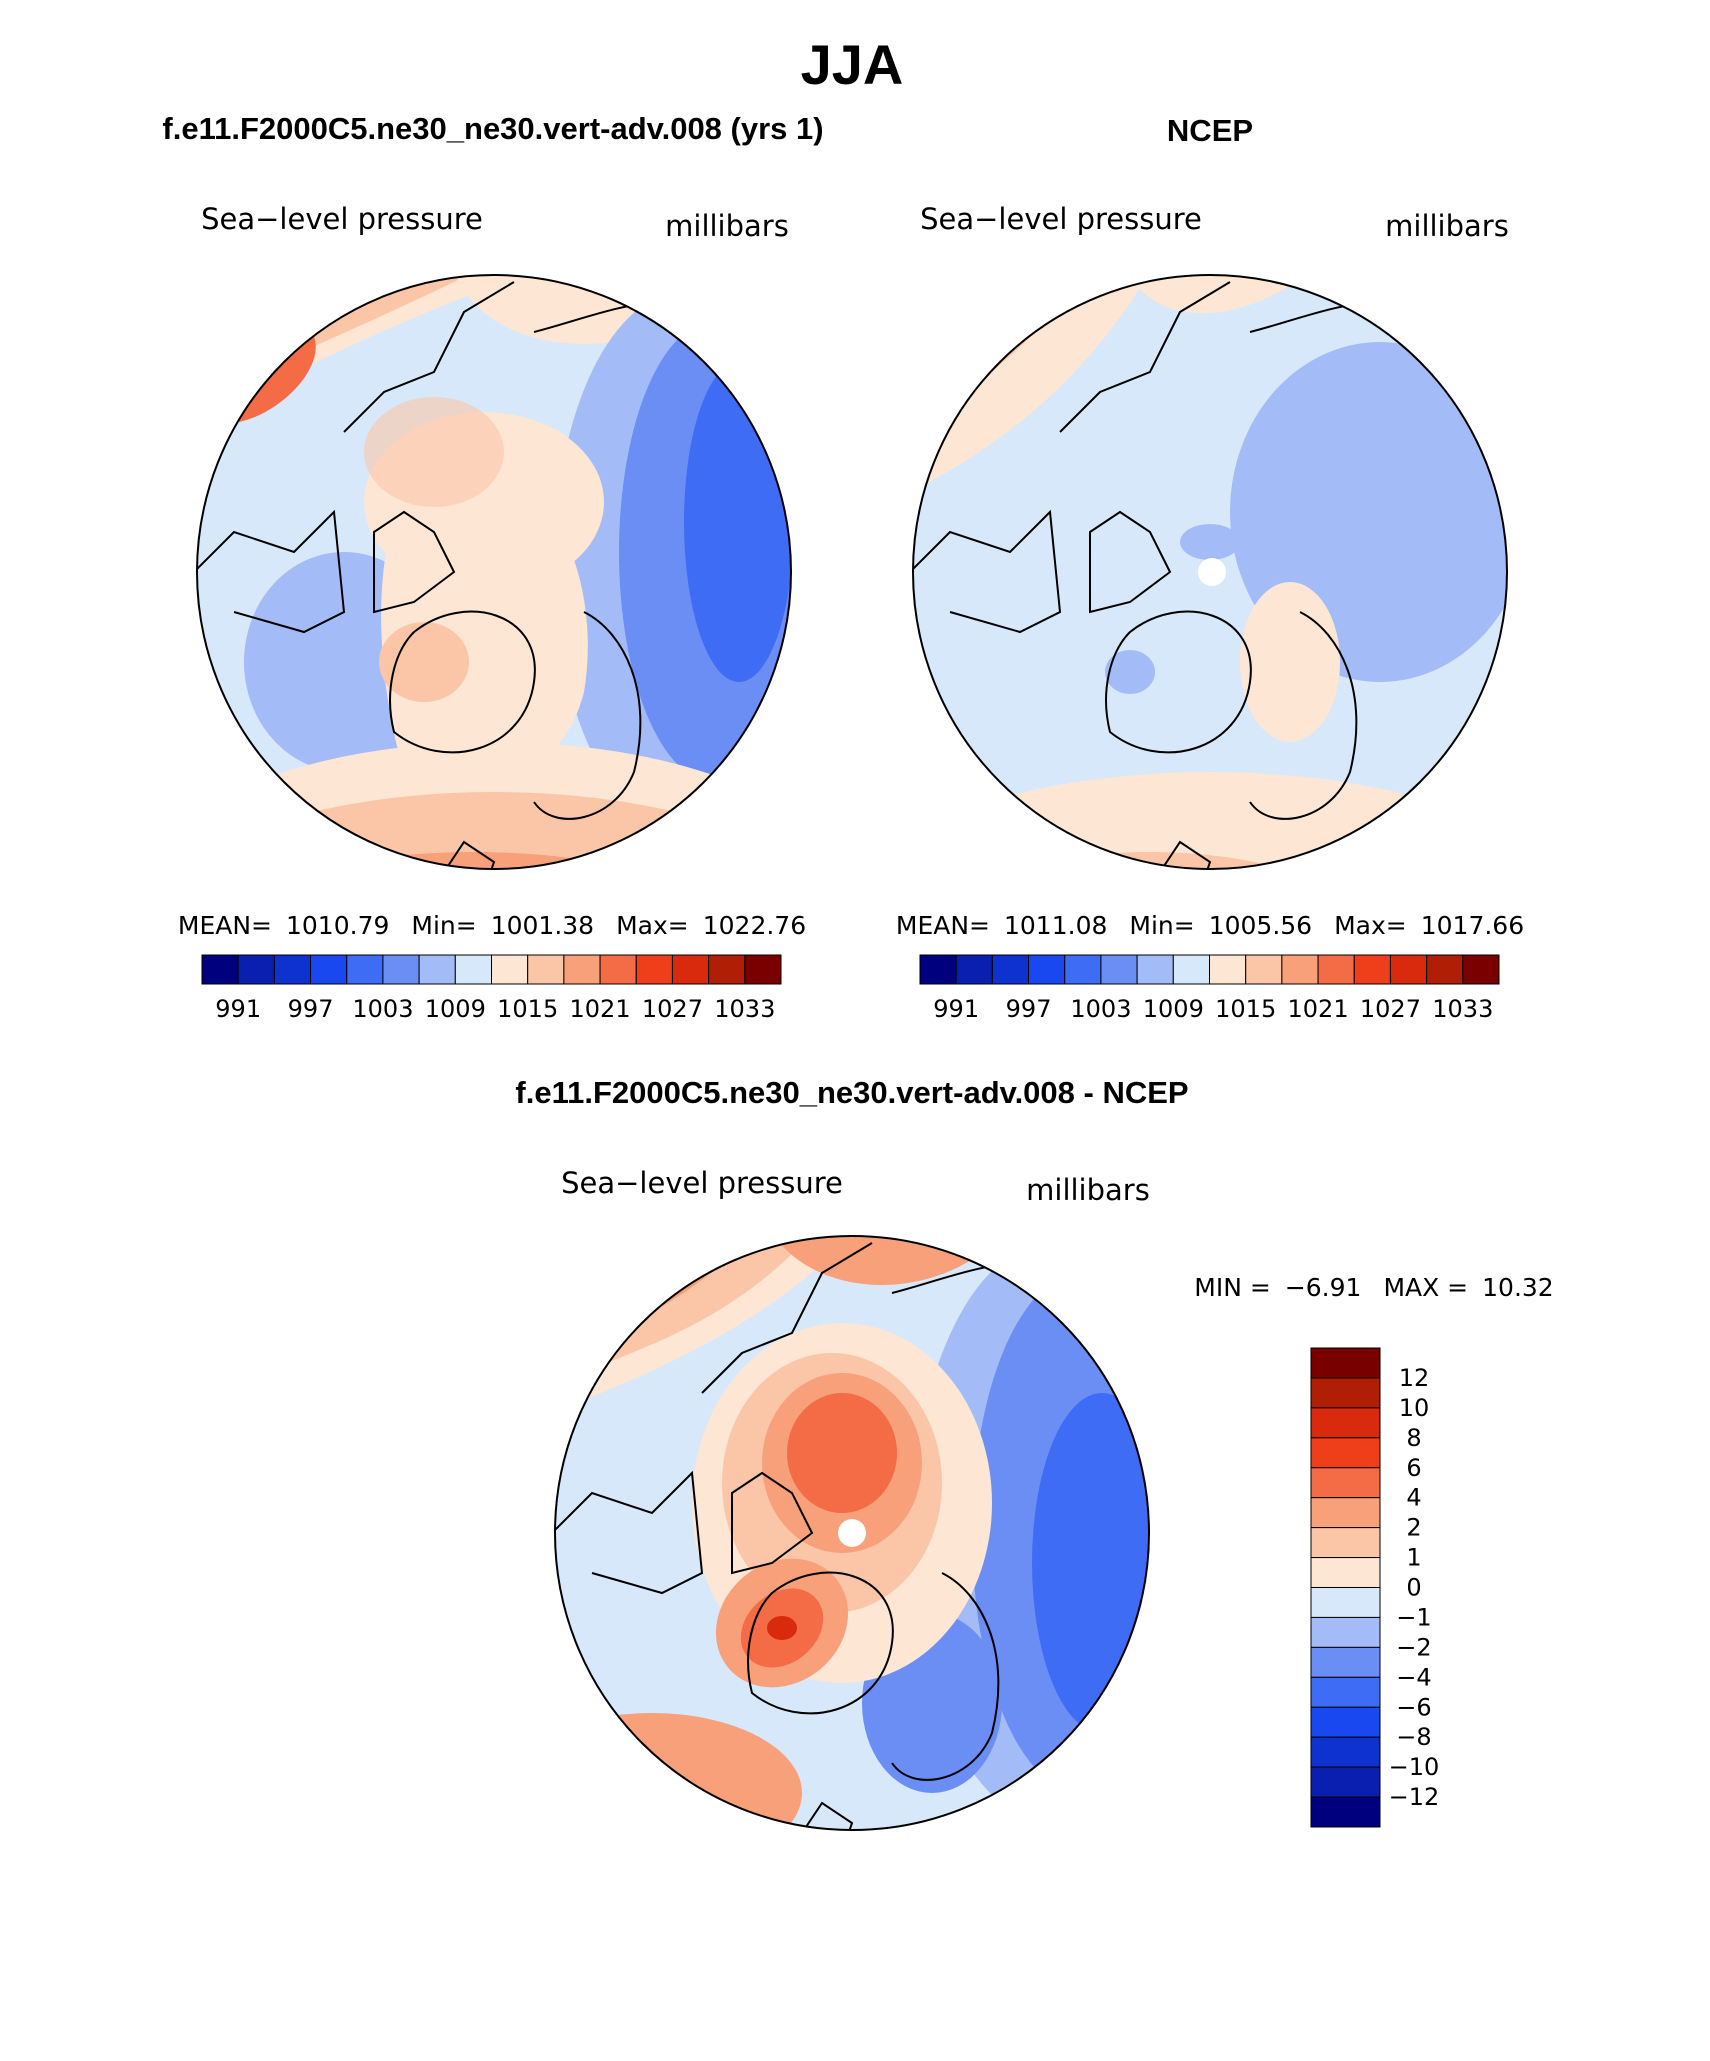 This screenshot has height=2061, width=1710. What do you see at coordinates (1472, 925) in the screenshot?
I see `stat-value: 1017.66` at bounding box center [1472, 925].